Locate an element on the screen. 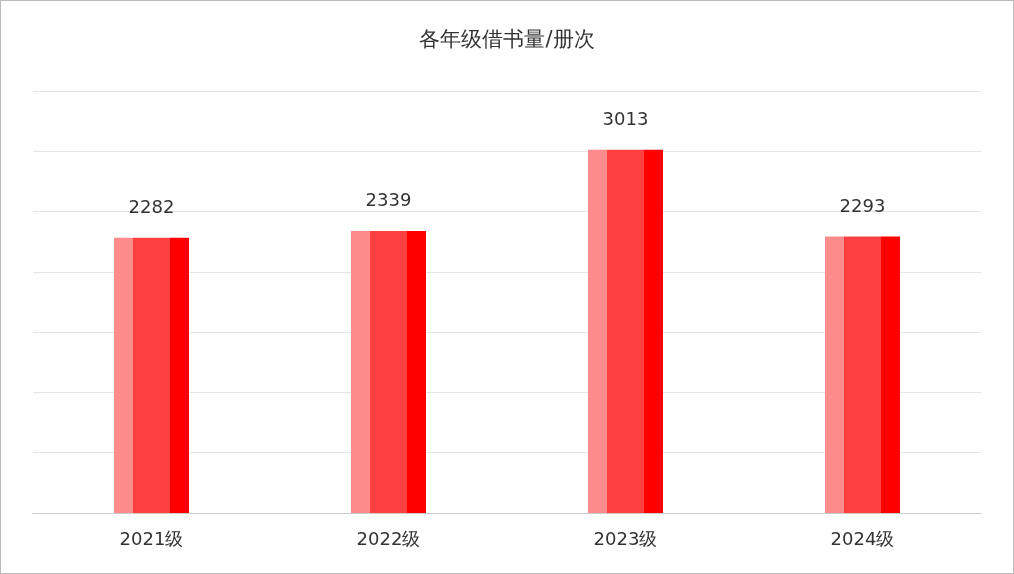 Image resolution: width=1014 pixels, height=574 pixels. data-label: 2282 is located at coordinates (151, 207).